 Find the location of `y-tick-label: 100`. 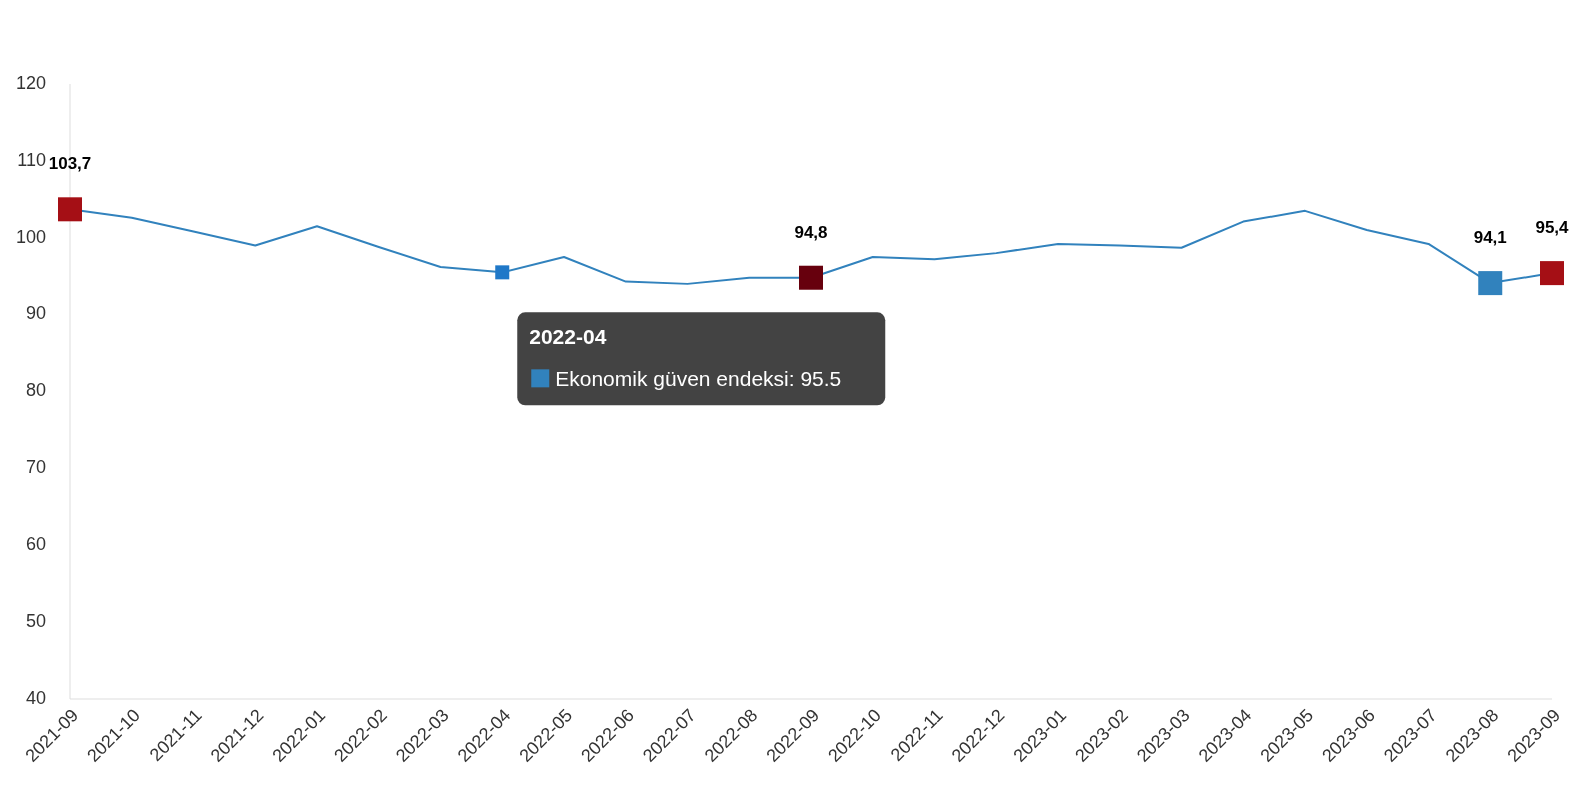

y-tick-label: 100 is located at coordinates (30, 236).